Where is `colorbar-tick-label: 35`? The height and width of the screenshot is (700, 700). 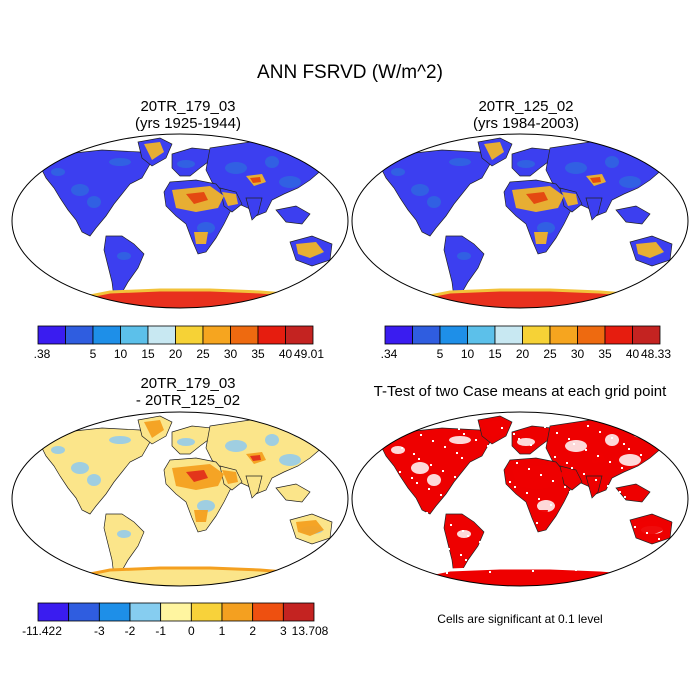
colorbar-tick-label: 35 is located at coordinates (605, 354).